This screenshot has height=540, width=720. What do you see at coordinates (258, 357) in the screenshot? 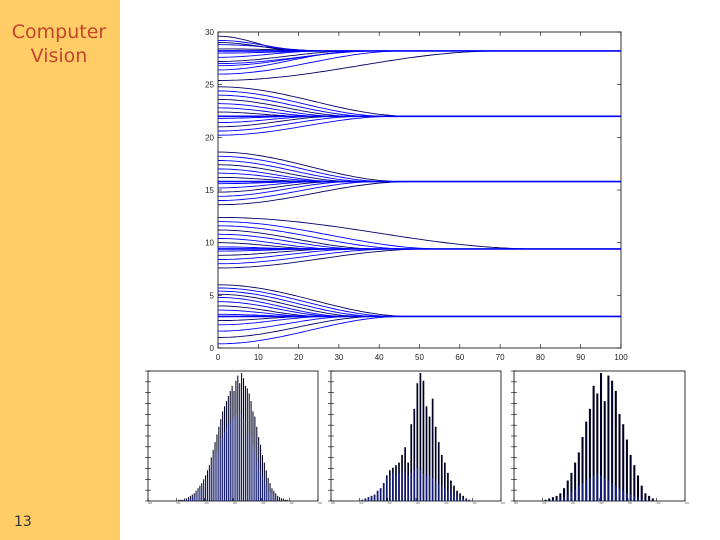
I see `x-tick-label: 10` at bounding box center [258, 357].